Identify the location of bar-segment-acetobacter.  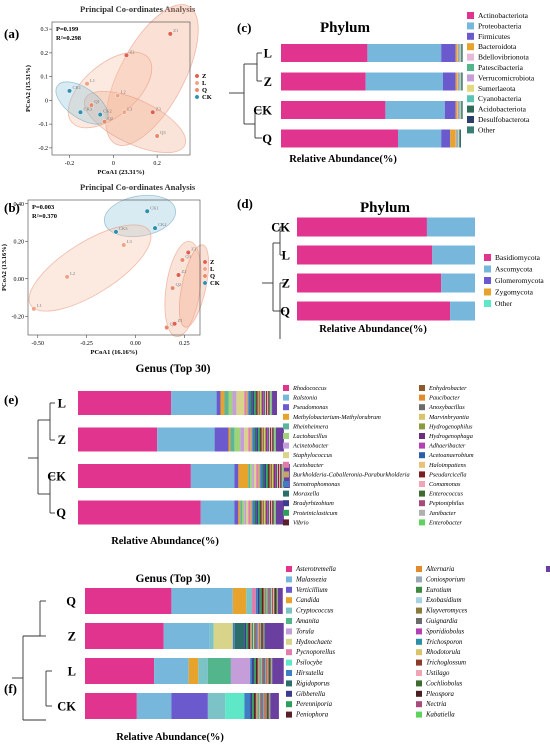
(249, 439).